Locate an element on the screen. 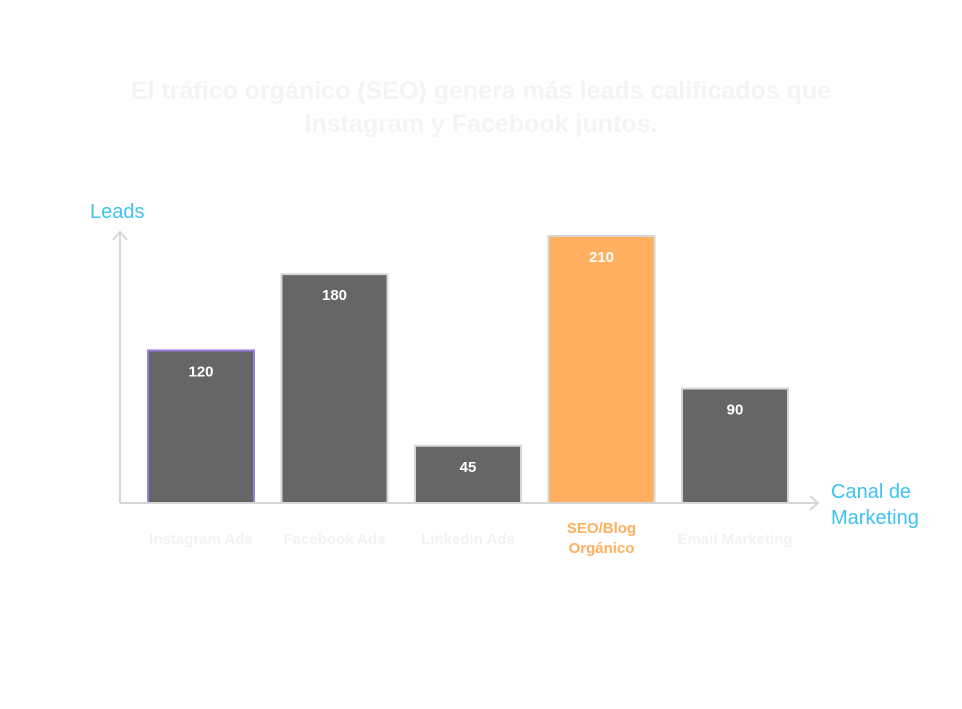  category-label-4: Email Marketing is located at coordinates (734, 539).